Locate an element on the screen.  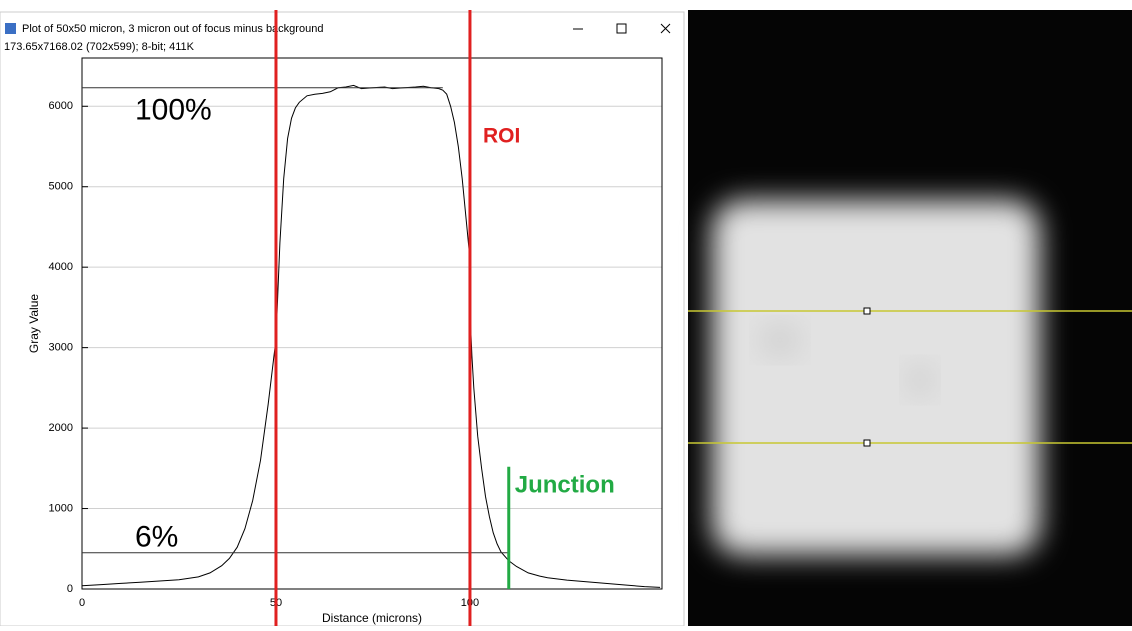
reference-label: 6% is located at coordinates (156, 537).